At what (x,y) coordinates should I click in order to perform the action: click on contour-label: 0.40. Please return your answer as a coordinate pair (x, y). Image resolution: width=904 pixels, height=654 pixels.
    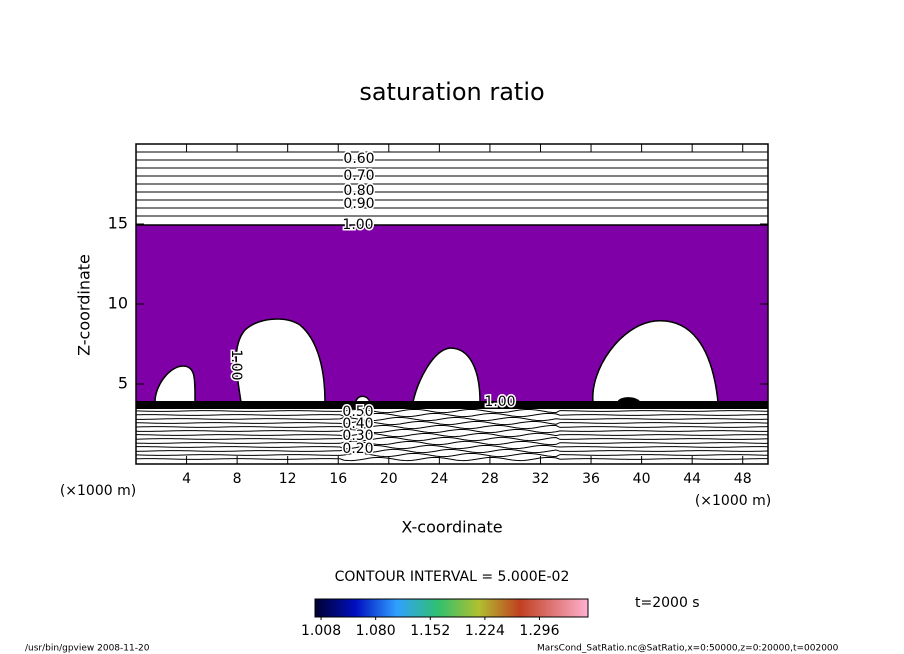
    Looking at the image, I should click on (357, 424).